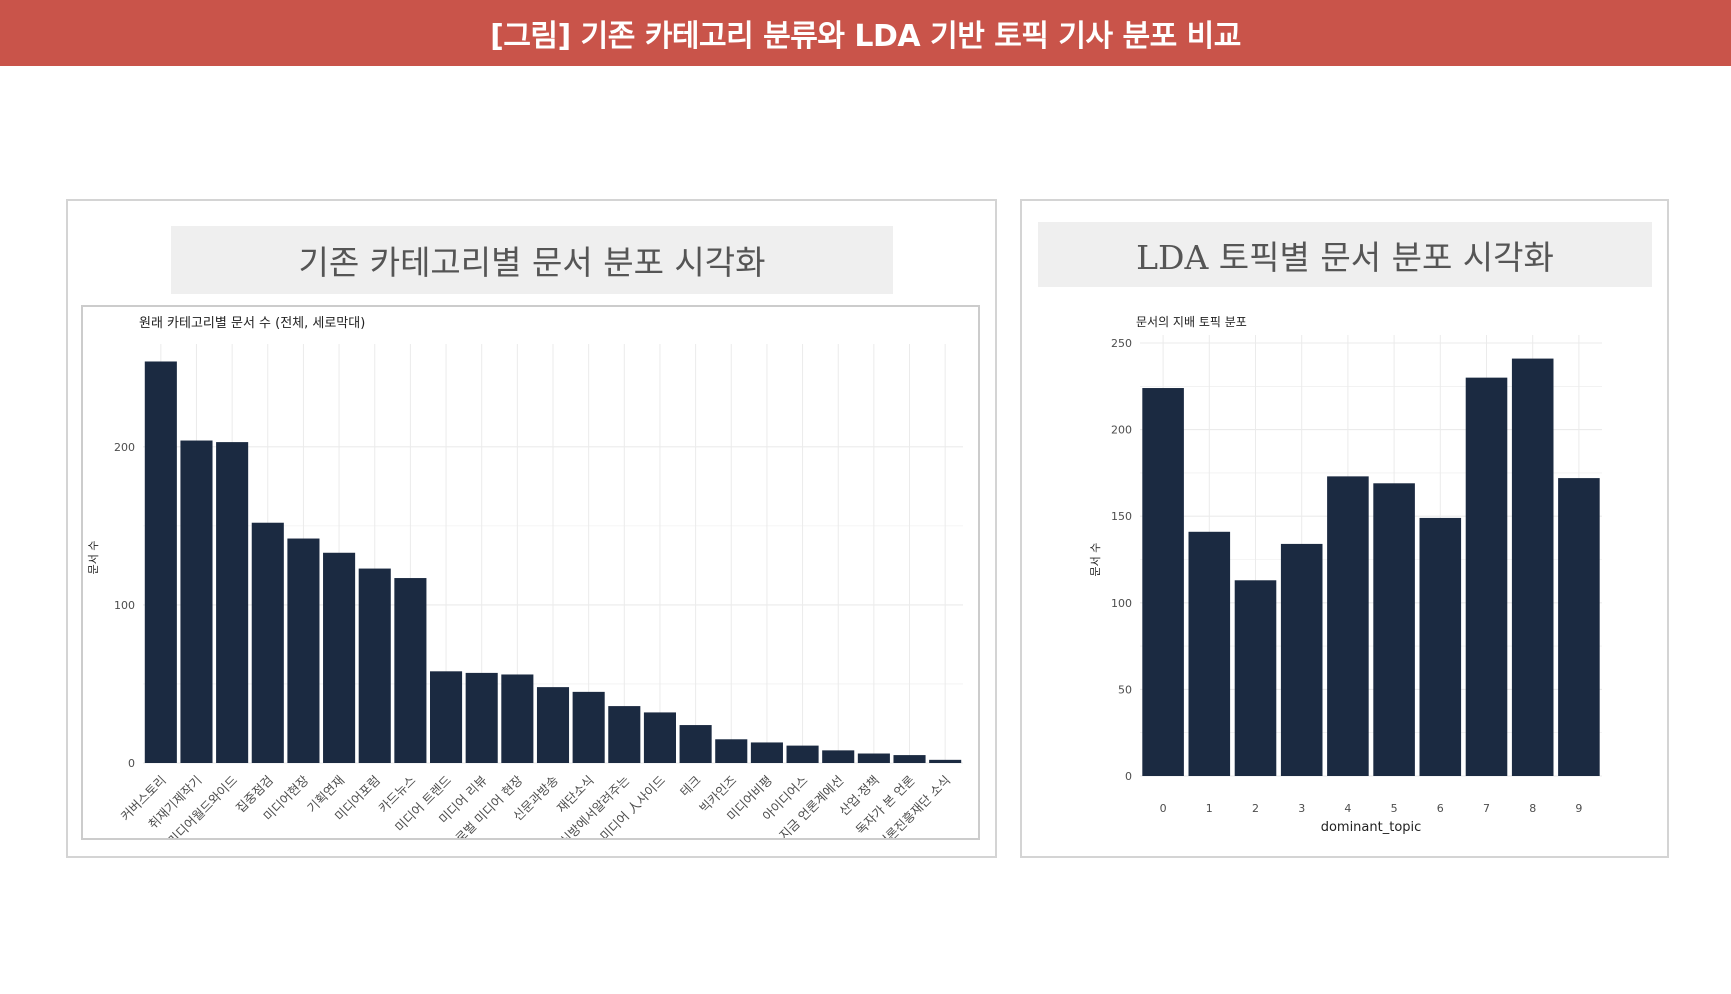 The width and height of the screenshot is (1731, 994). What do you see at coordinates (1345, 254) in the screenshot?
I see `right-panel-title: LDA 토픽별 문서 분포 시각화` at bounding box center [1345, 254].